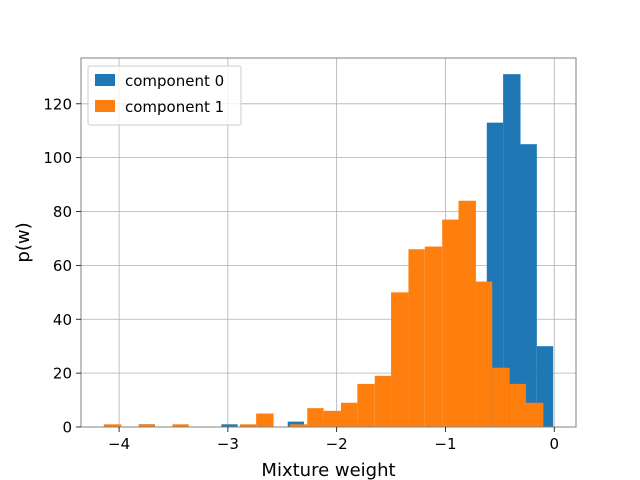 The image size is (640, 480). Describe the element at coordinates (174, 107) in the screenshot. I see `legend-label-component-1: component 1` at that location.